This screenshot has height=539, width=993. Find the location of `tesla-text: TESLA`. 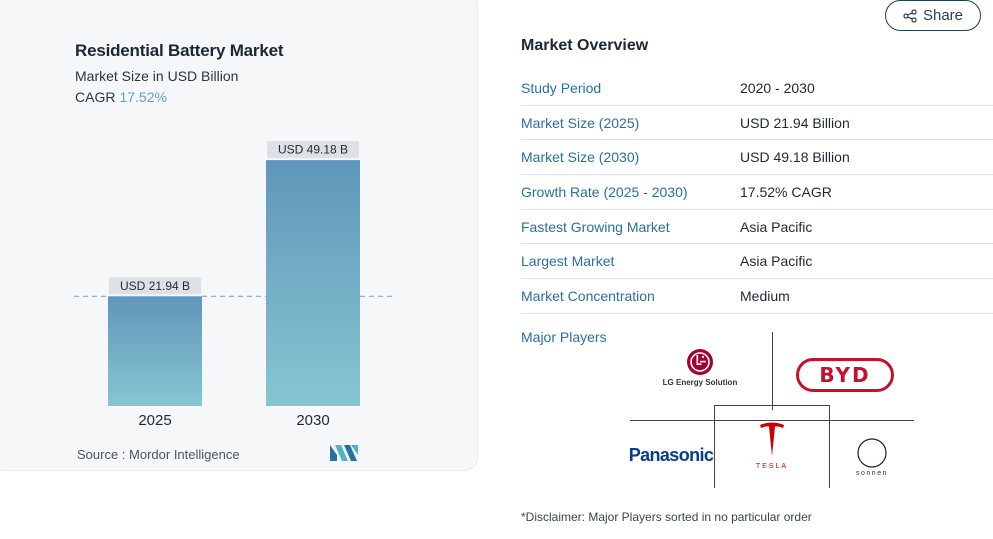

tesla-text: TESLA is located at coordinates (772, 466).